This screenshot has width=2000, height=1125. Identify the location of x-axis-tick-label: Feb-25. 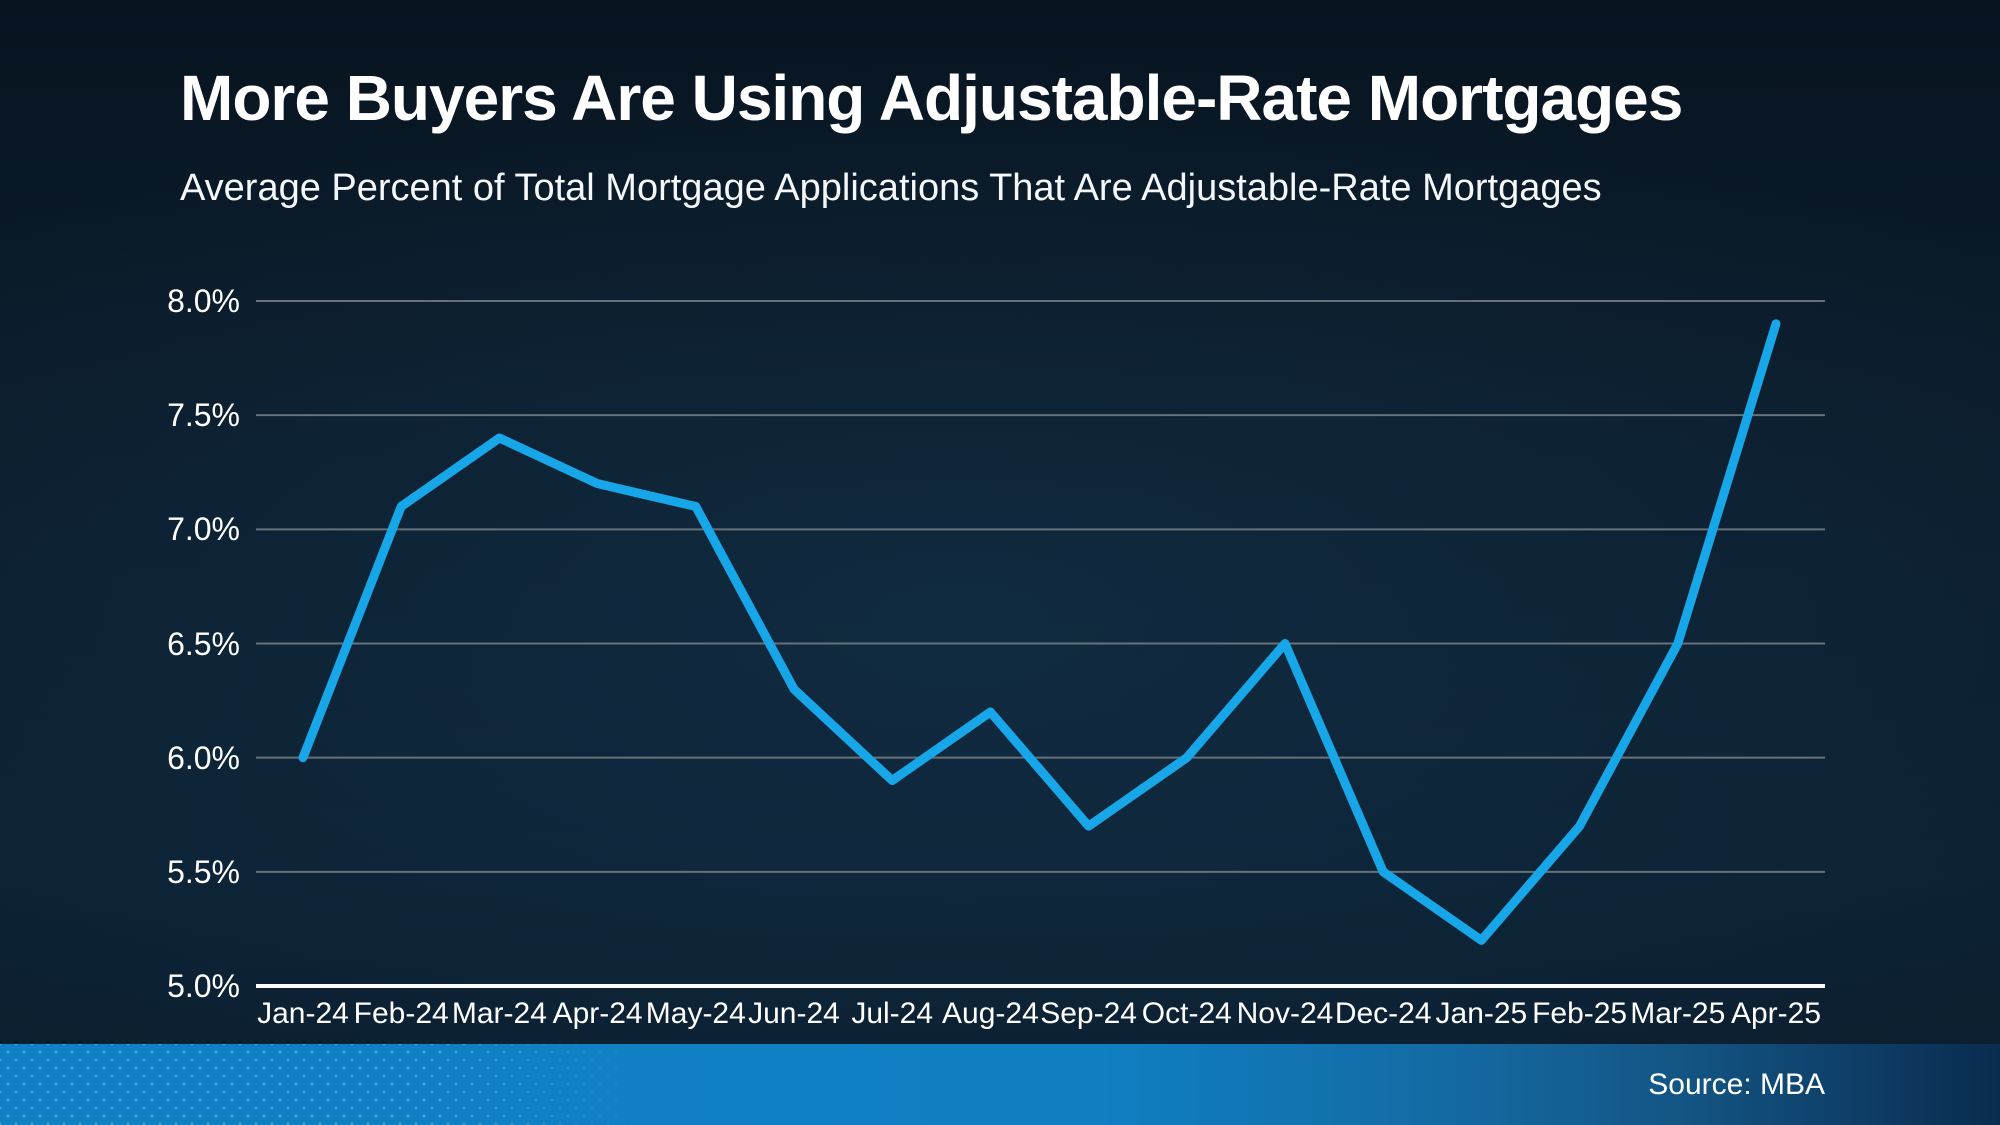
(1580, 1013).